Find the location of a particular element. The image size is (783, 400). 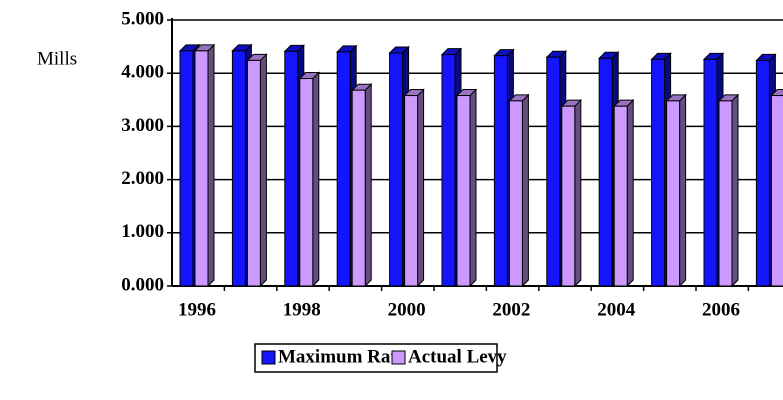

x-tick-label: 2002 is located at coordinates (511, 309).